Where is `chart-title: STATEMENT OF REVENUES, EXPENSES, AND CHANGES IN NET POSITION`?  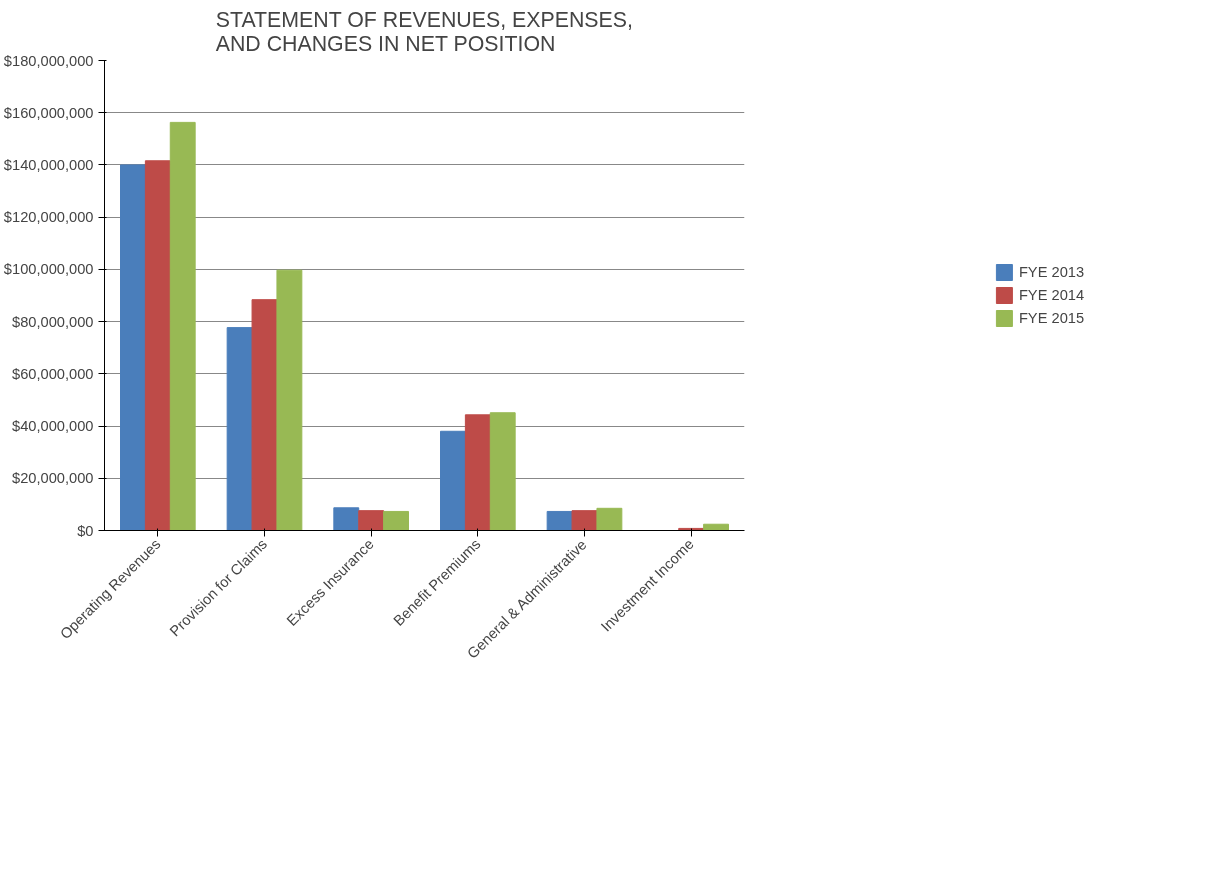 chart-title: STATEMENT OF REVENUES, EXPENSES, AND CHANGES IN NET POSITION is located at coordinates (424, 31).